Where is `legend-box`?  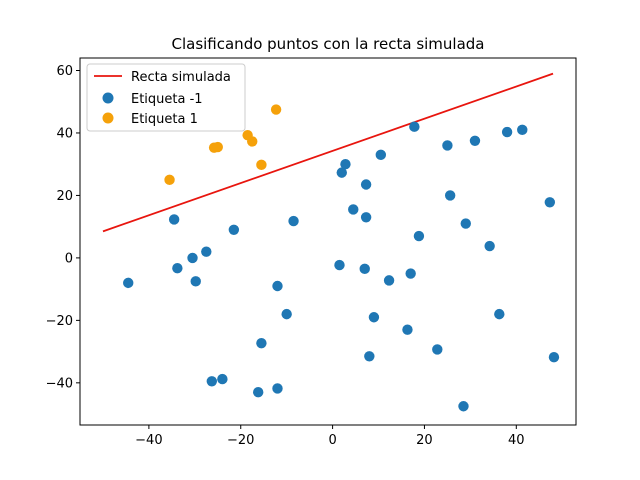 legend-box is located at coordinates (166, 97).